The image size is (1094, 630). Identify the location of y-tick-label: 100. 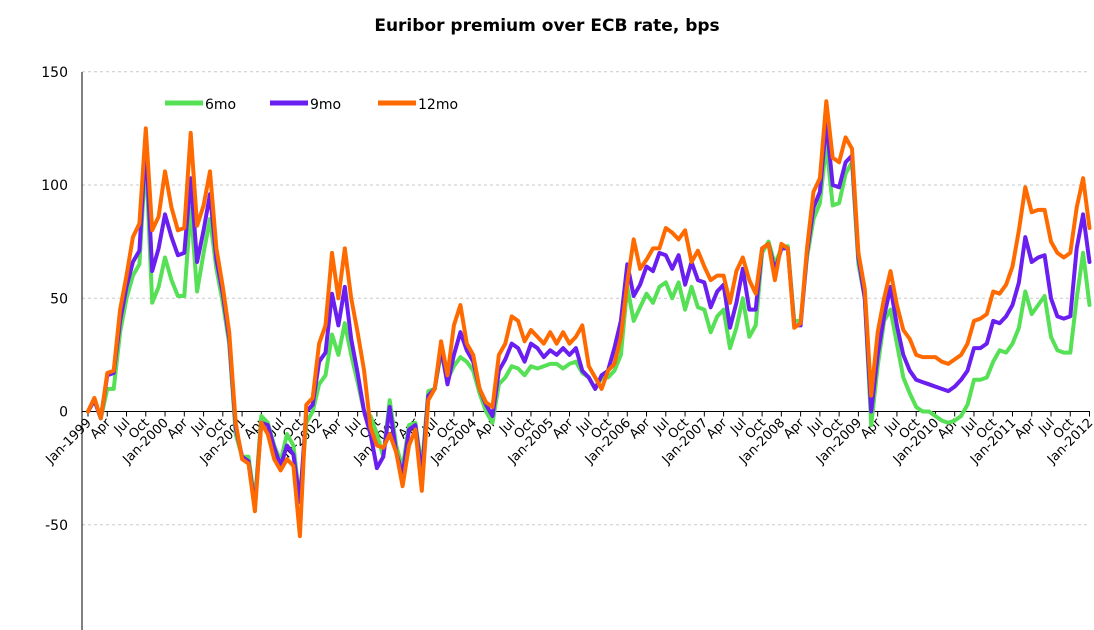
(54, 186).